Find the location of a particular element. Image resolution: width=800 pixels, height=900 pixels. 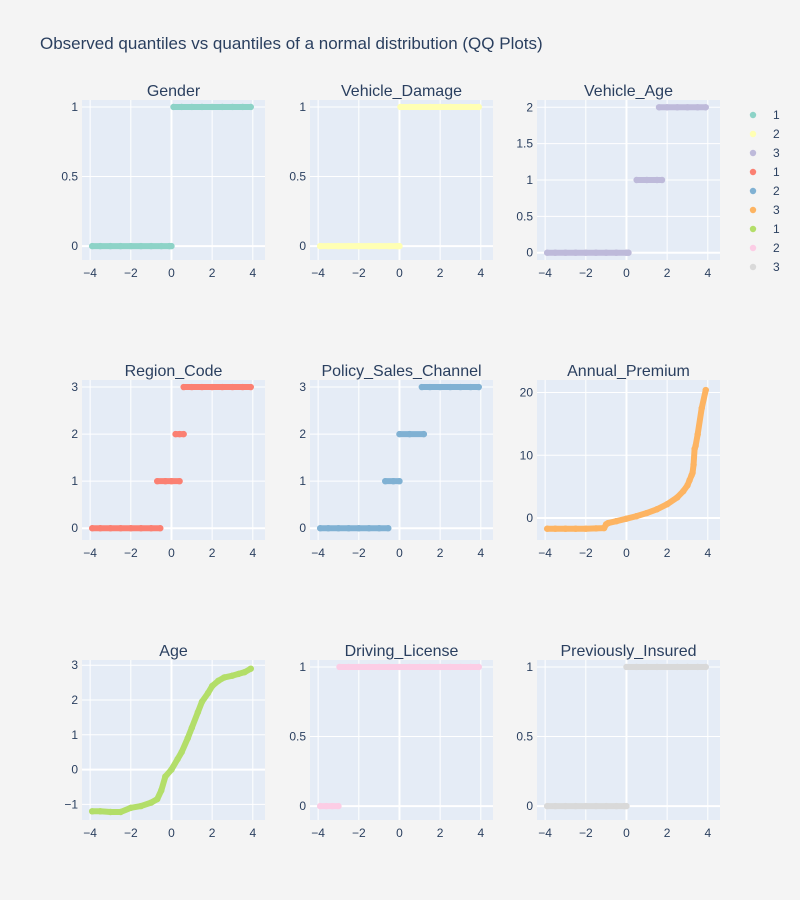

legend: 1 2 3 1 2 3 1 2 3 is located at coordinates (764, 191).